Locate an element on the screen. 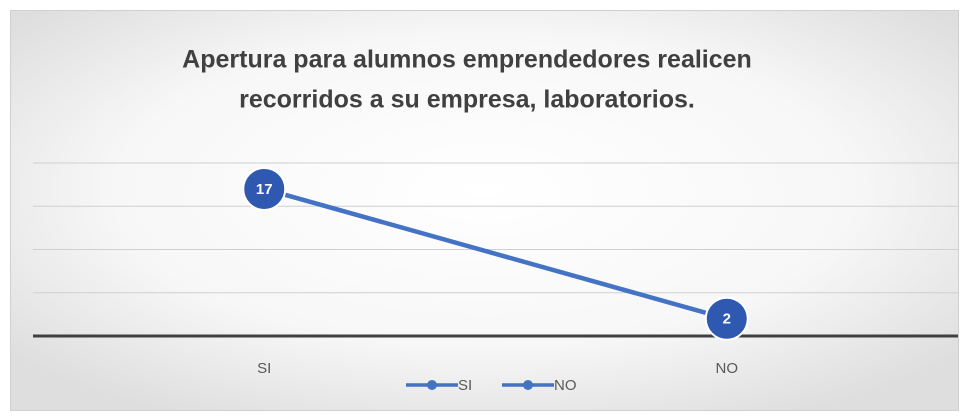 This screenshot has height=420, width=969. data-label: 2 is located at coordinates (727, 319).